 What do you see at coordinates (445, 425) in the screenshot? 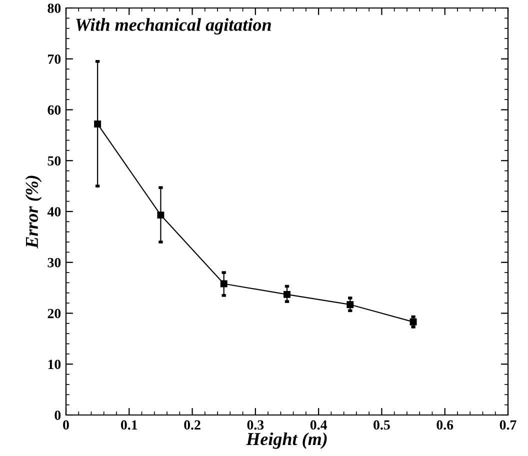
I see `x-tick-label: 0.6` at bounding box center [445, 425].